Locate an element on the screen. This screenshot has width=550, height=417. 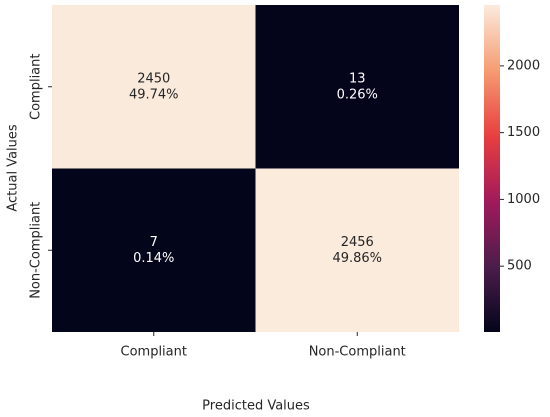
x-tick-label: Compliant is located at coordinates (154, 352).